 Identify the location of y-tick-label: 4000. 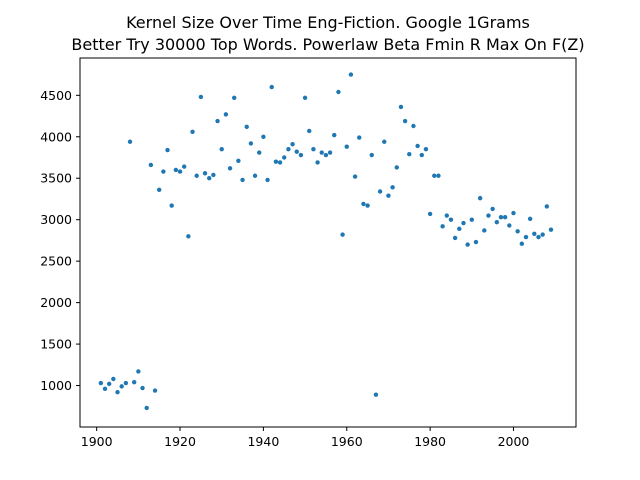
(56, 136).